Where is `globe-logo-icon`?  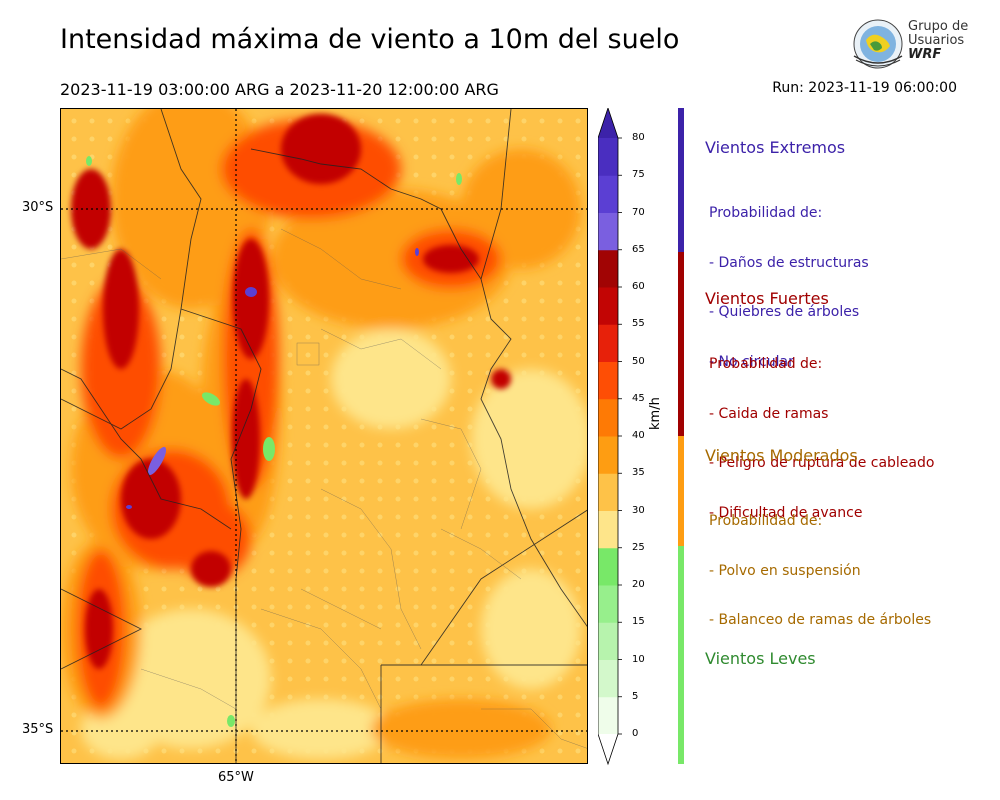 globe-logo-icon is located at coordinates (878, 44).